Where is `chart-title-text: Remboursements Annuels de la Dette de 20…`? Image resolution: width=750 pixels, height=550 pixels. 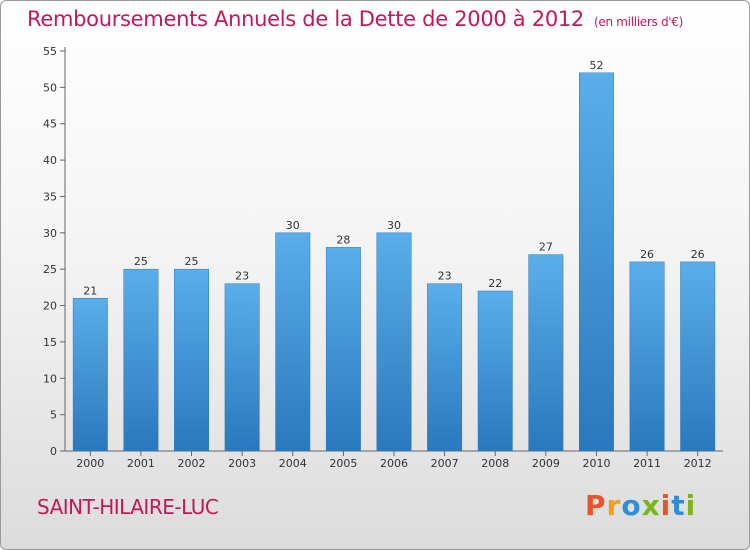 chart-title-text: Remboursements Annuels de la Dette de 20… is located at coordinates (305, 19).